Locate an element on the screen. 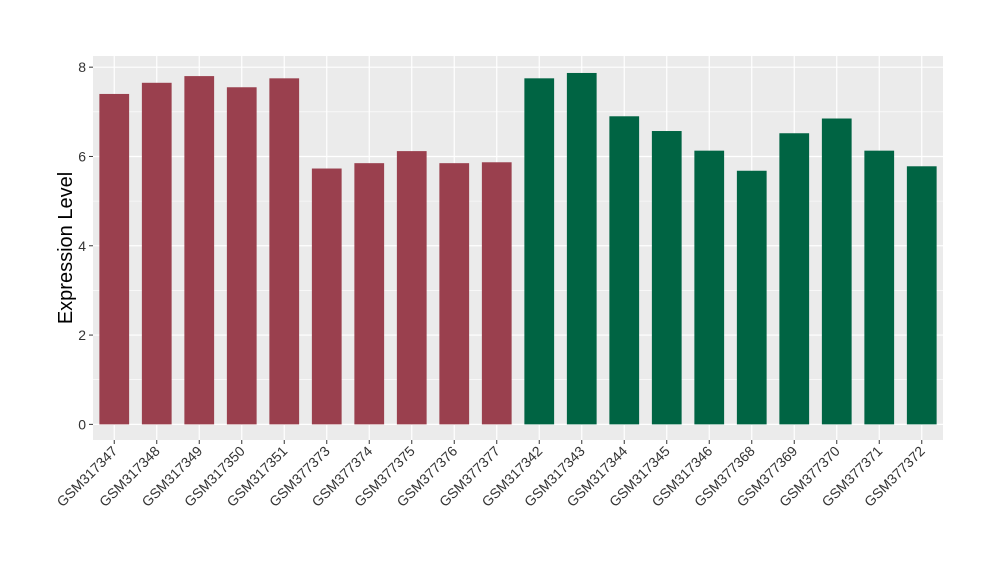  y-axis-title: Expression Level is located at coordinates (66, 248).